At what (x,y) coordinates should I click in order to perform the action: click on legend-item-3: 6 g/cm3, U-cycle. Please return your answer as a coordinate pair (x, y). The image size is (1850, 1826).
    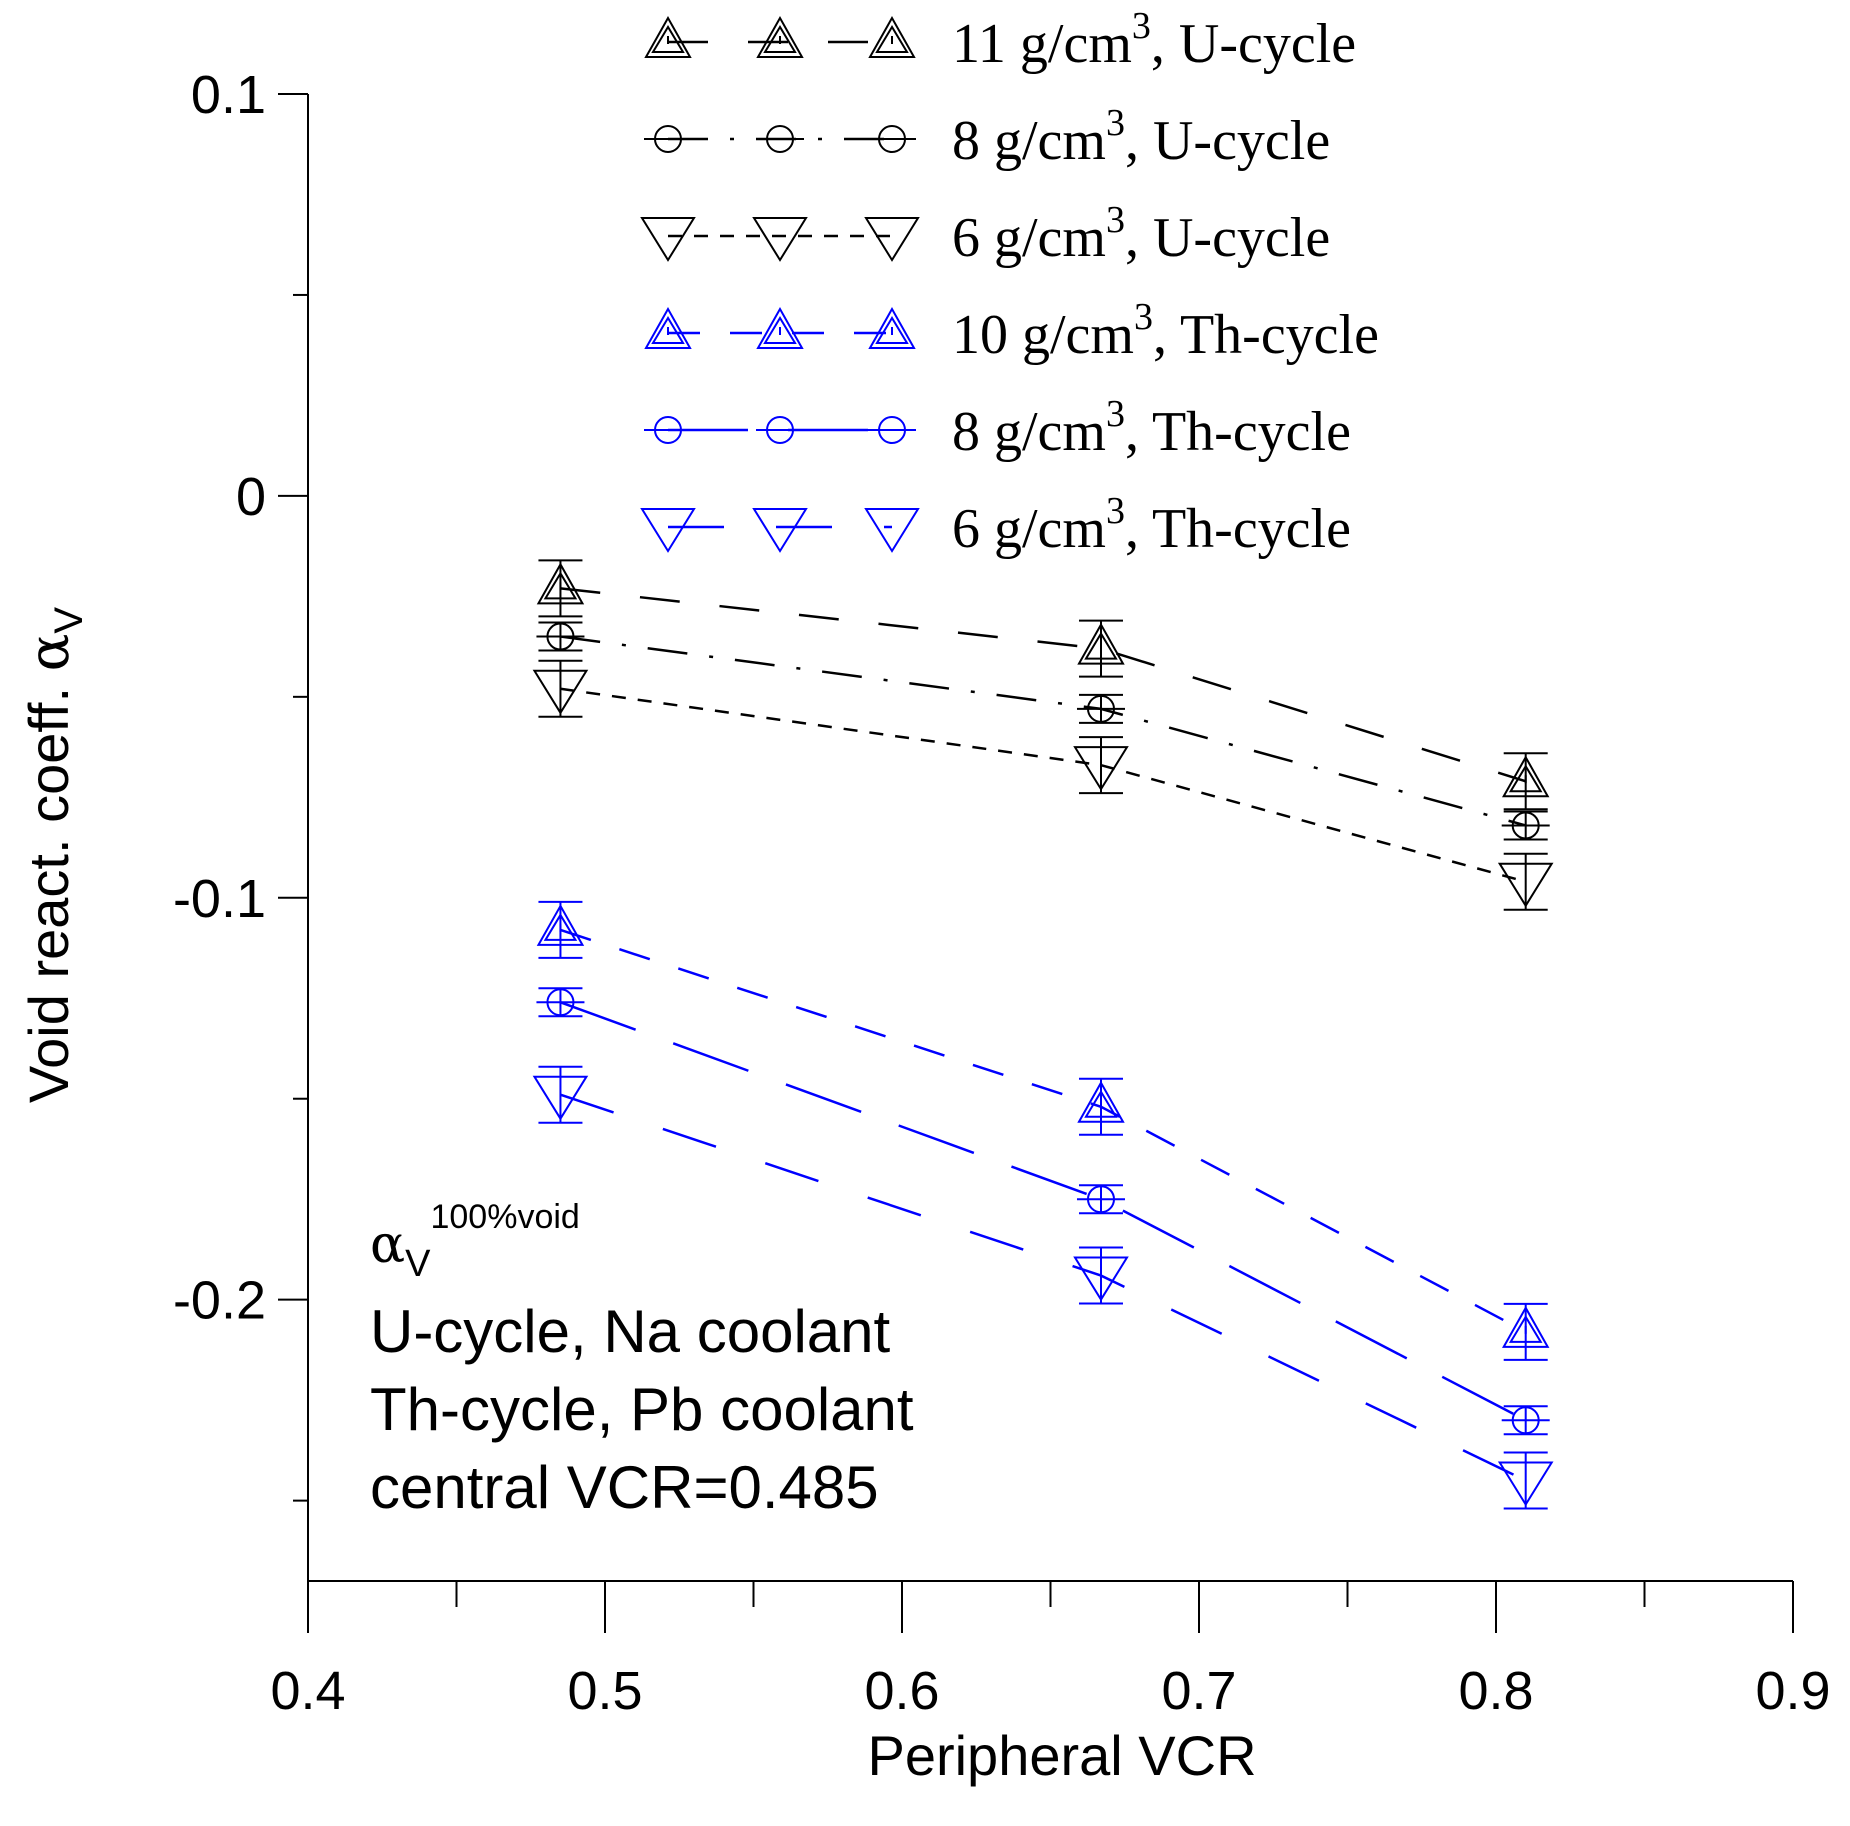
    Looking at the image, I should click on (985, 234).